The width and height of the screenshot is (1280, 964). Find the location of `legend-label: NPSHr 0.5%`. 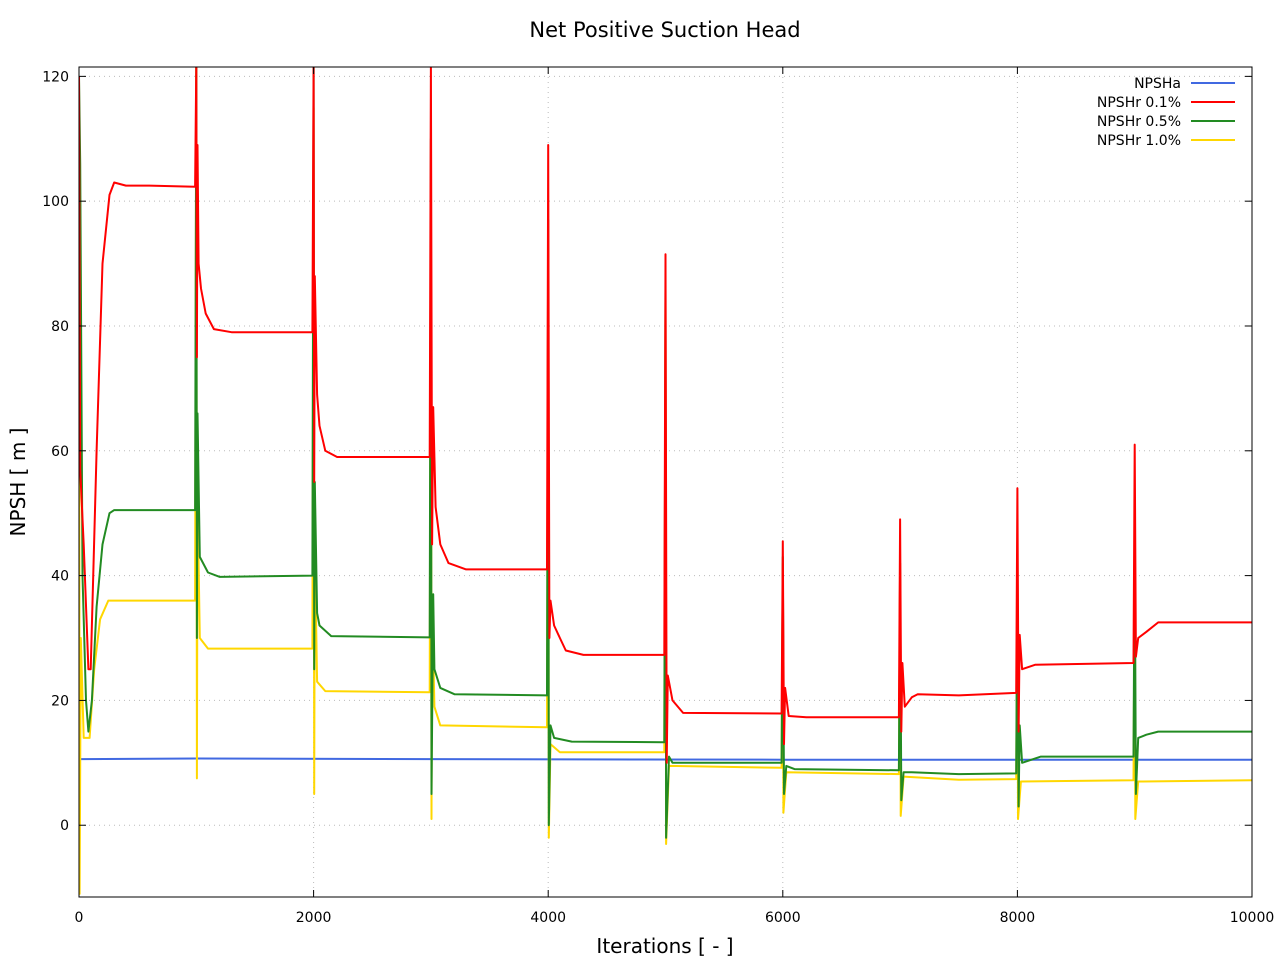

legend-label: NPSHr 0.5% is located at coordinates (1139, 122).